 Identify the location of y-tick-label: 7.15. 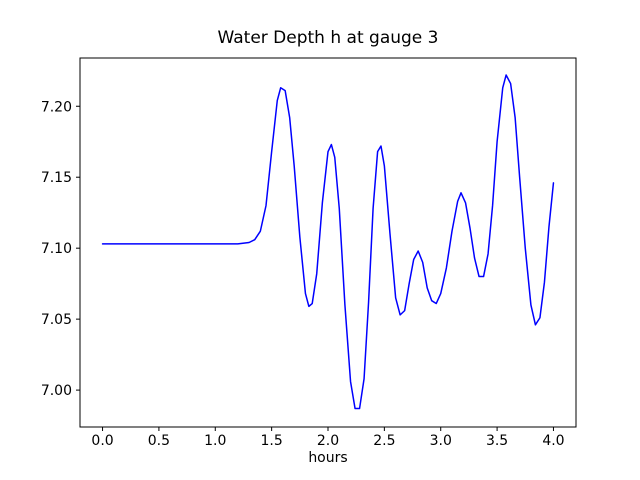
(56, 178).